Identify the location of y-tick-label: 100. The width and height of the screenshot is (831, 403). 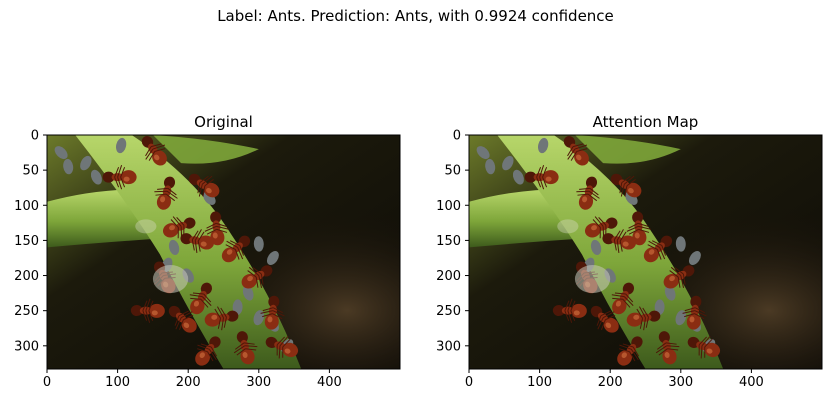
(26, 206).